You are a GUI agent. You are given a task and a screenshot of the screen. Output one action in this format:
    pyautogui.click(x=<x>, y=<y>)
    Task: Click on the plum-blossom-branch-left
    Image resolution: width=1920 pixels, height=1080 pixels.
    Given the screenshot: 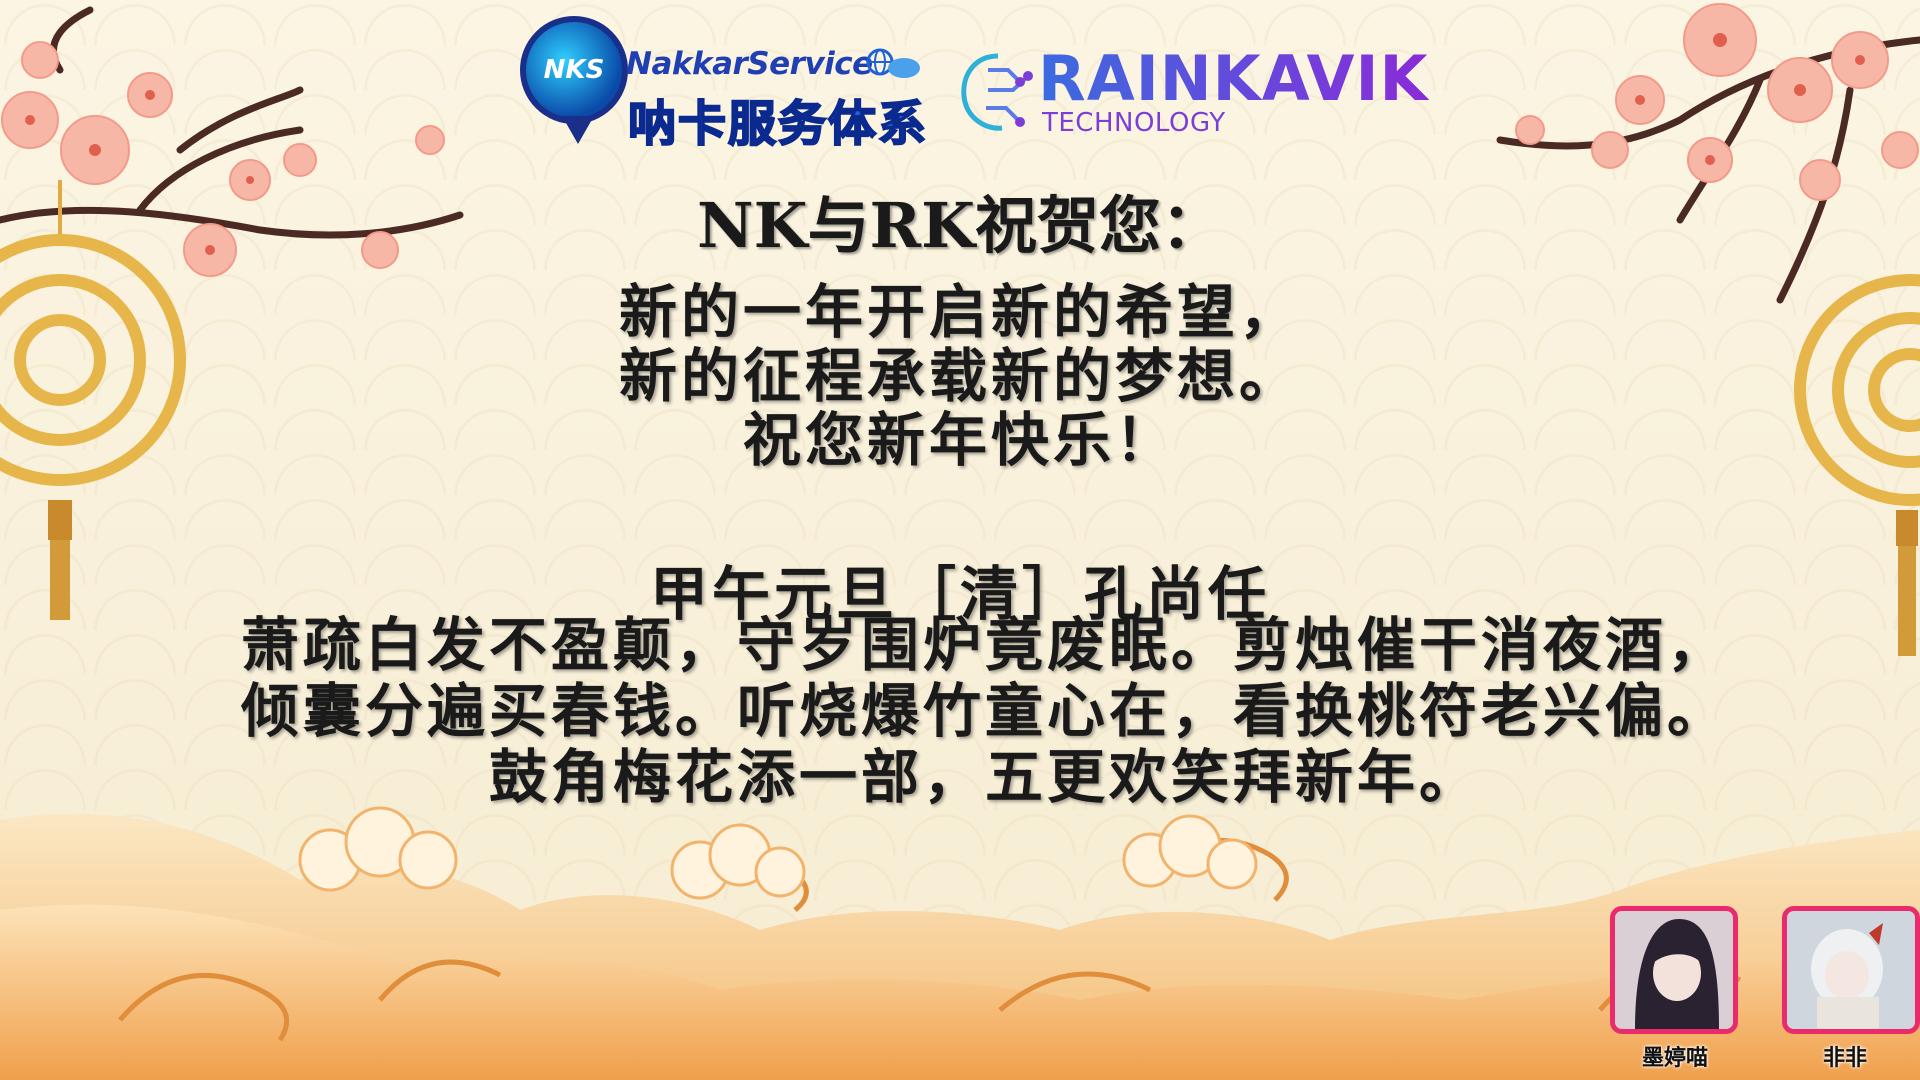 What is the action you would take?
    pyautogui.click(x=232, y=141)
    